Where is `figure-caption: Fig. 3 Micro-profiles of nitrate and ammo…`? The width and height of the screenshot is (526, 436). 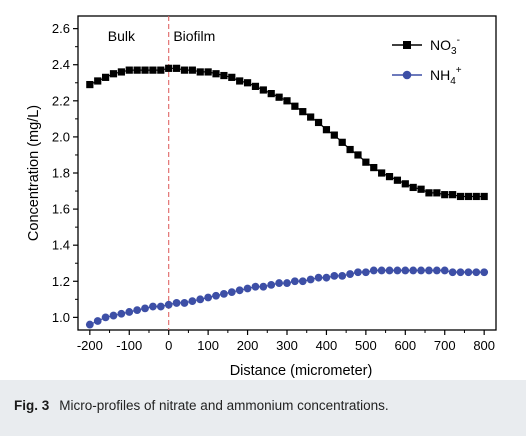 figure-caption: Fig. 3 Micro-profiles of nitrate and ammo… is located at coordinates (201, 405).